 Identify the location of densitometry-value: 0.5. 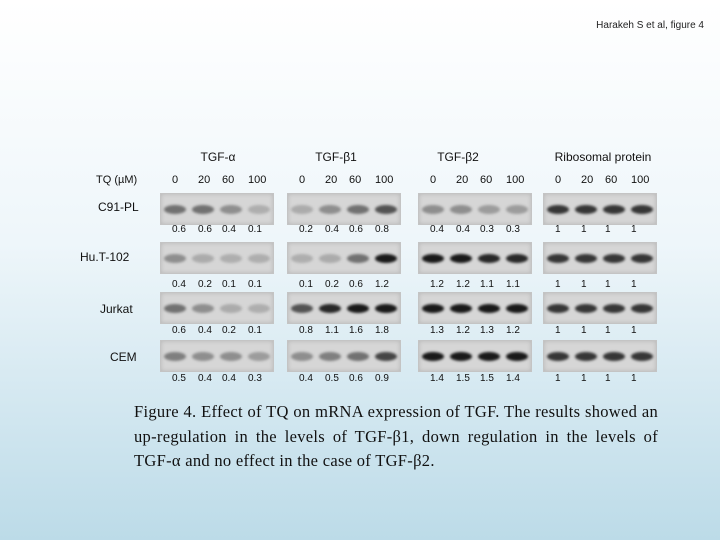
(179, 378).